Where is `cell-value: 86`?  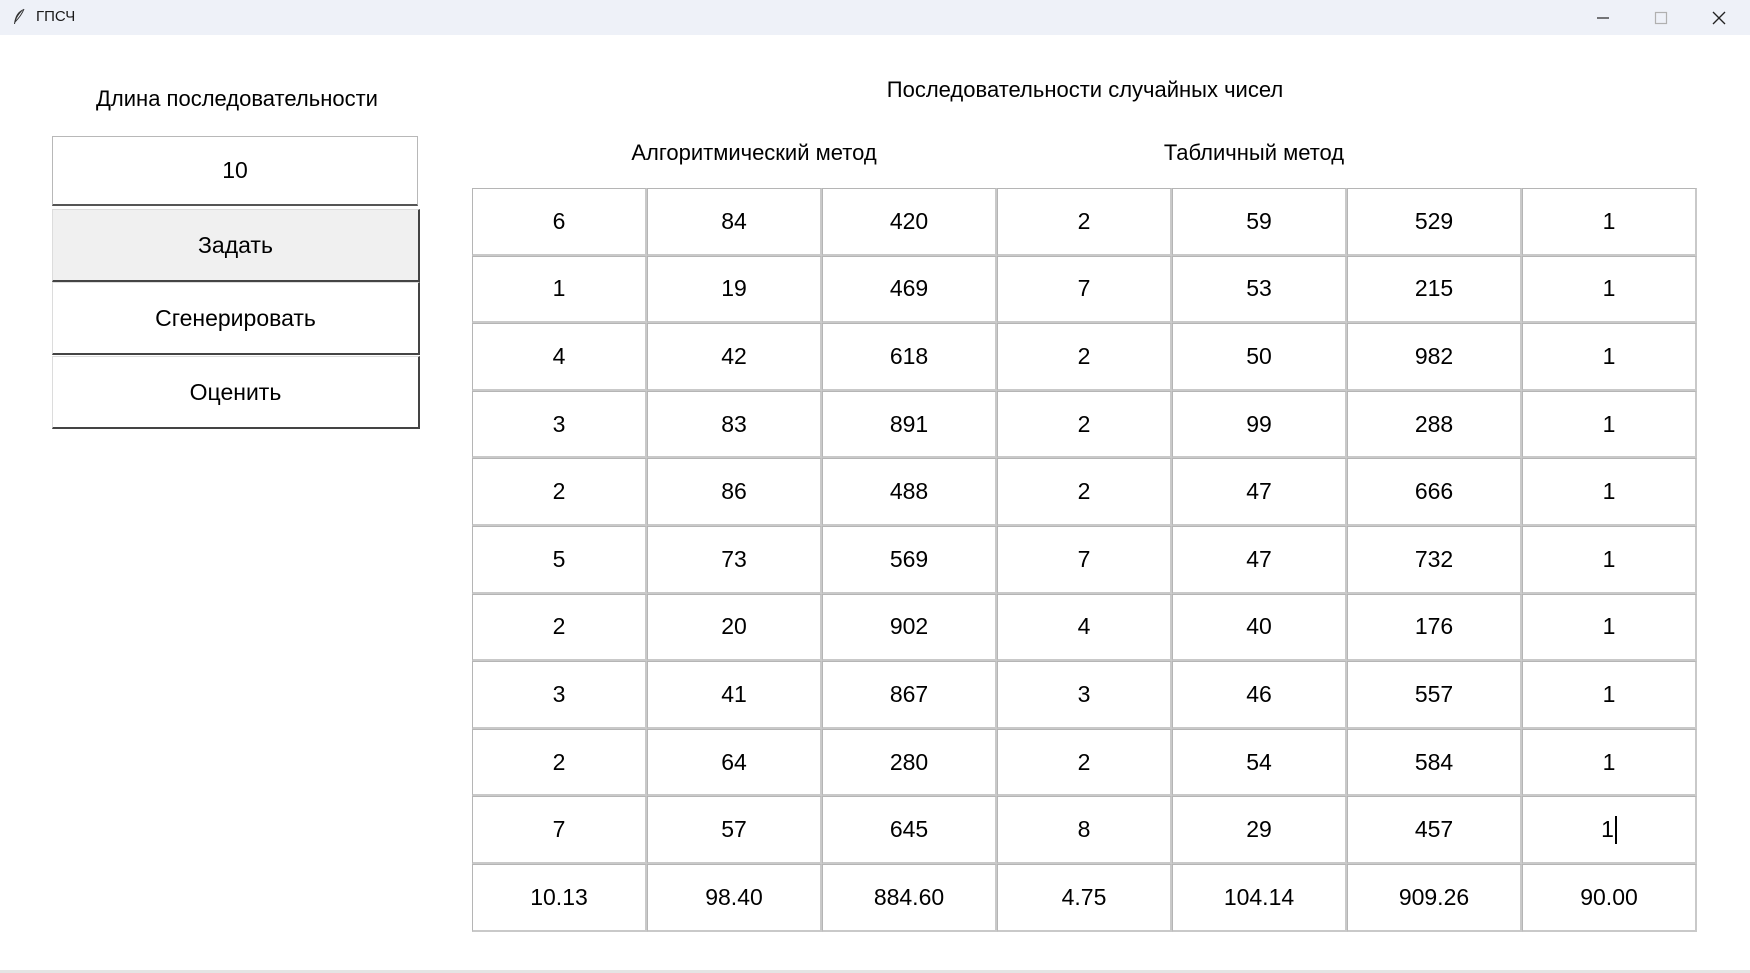 cell-value: 86 is located at coordinates (734, 491).